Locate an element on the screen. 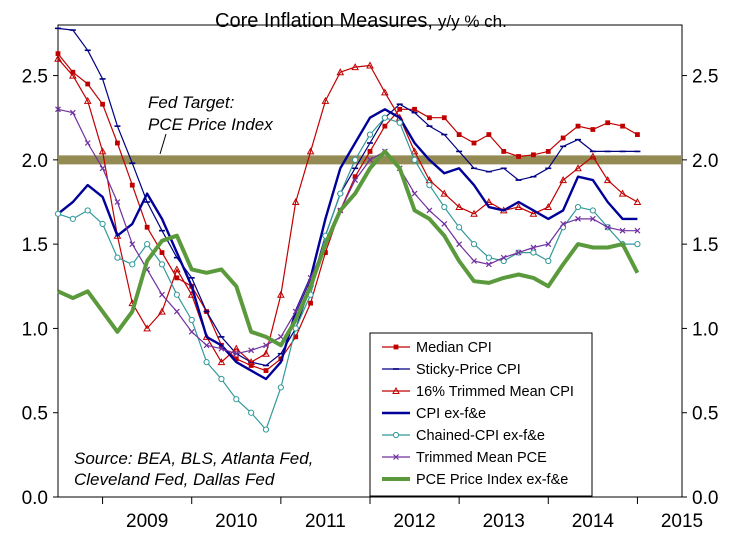  x-tick-label: 2011 is located at coordinates (325, 521).